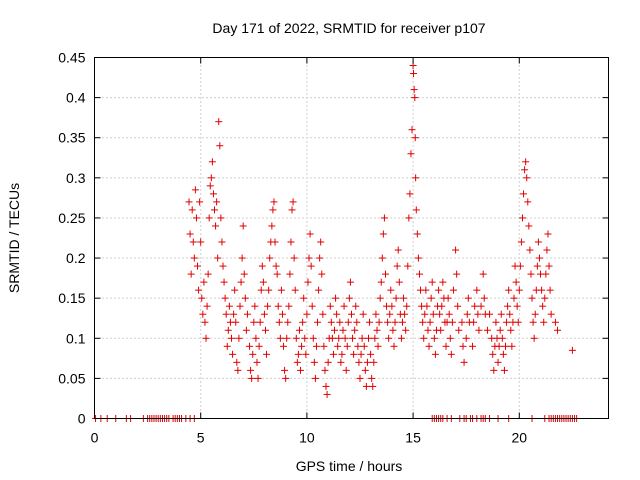 Image resolution: width=640 pixels, height=480 pixels. I want to click on x-tick-labels: 0 5 10 15 20, so click(309, 438).